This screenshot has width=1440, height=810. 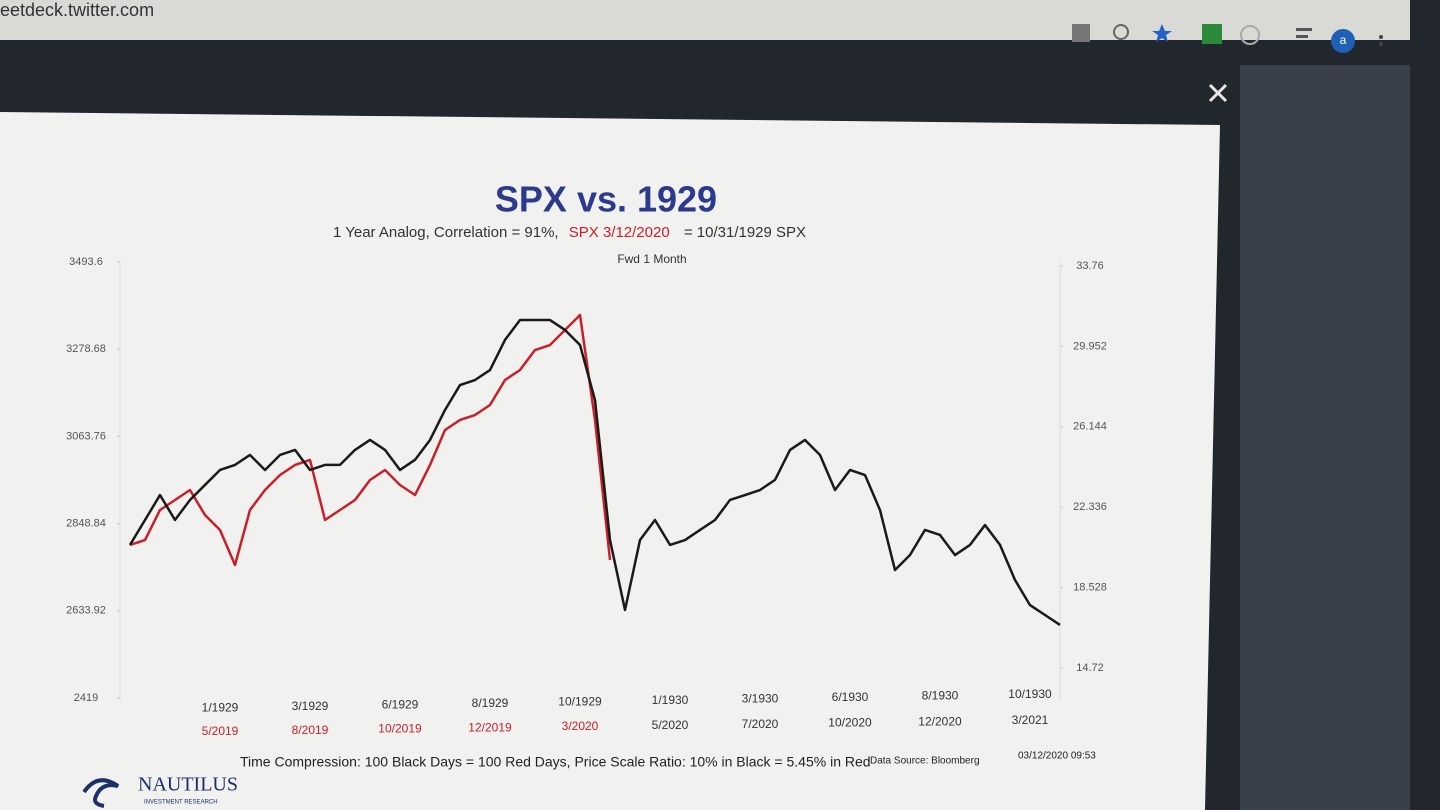 What do you see at coordinates (370, 440) in the screenshot?
I see `series-line` at bounding box center [370, 440].